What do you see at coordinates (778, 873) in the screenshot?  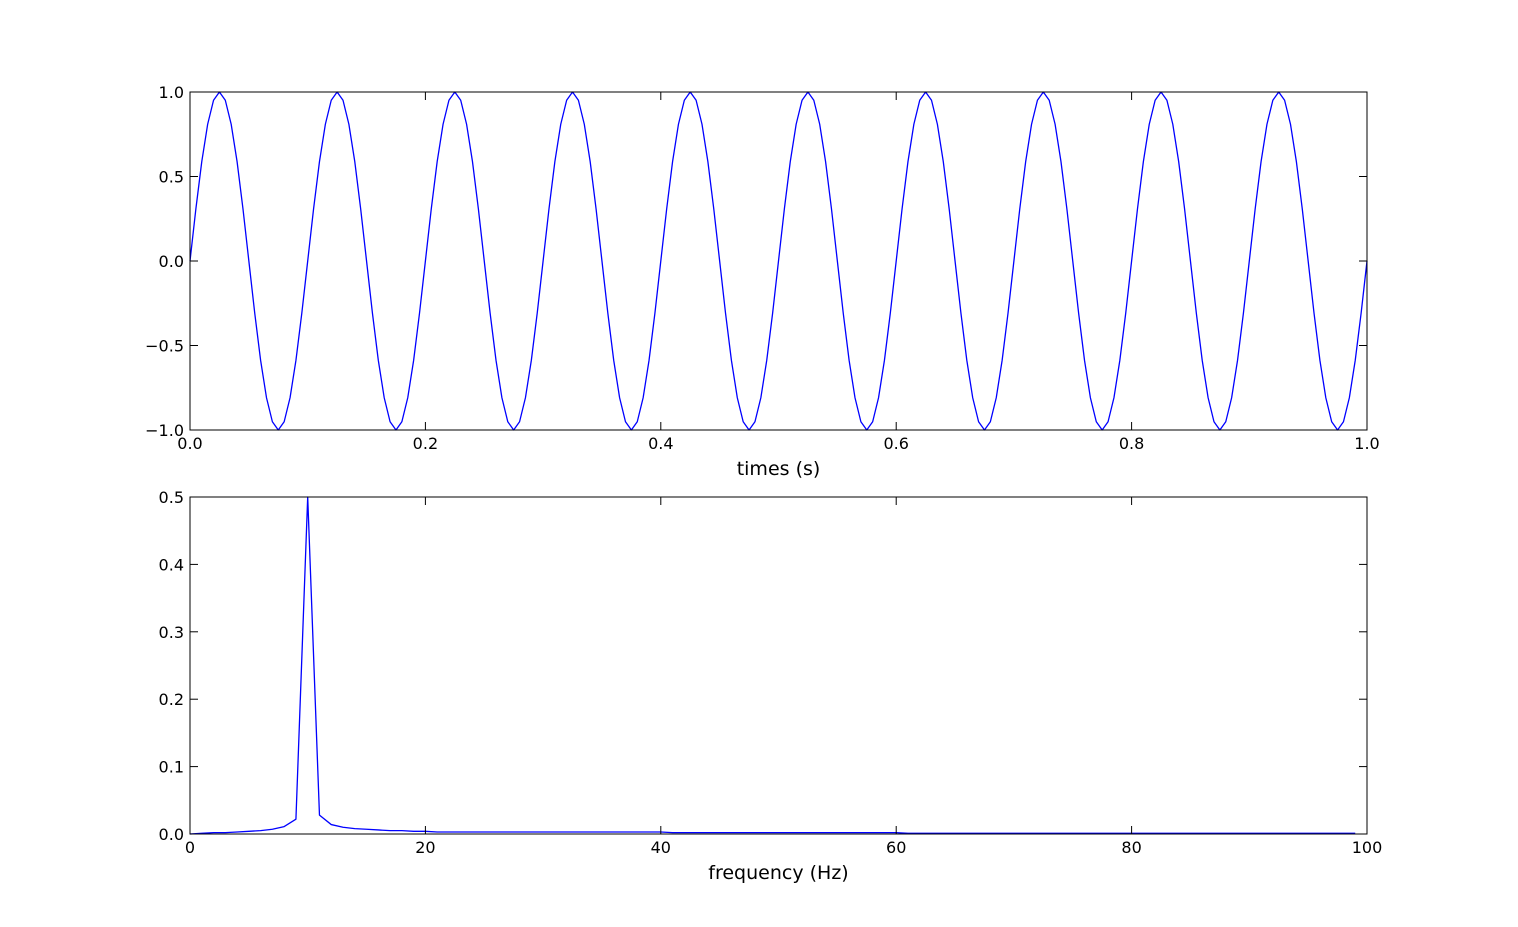 I see `x-axis-label: frequency (Hz)` at bounding box center [778, 873].